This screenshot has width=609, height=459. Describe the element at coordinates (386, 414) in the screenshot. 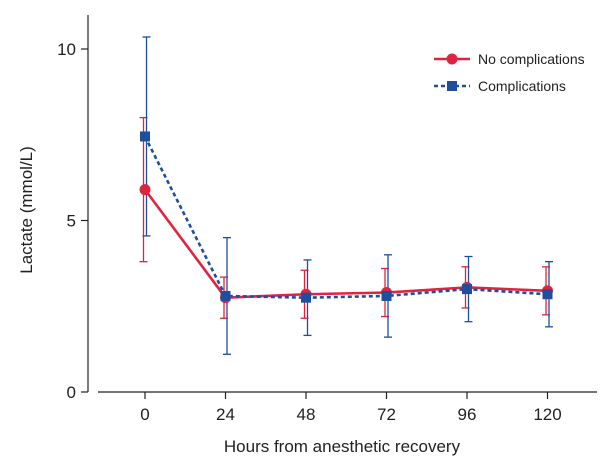

I see `x-tick-label: 72` at that location.